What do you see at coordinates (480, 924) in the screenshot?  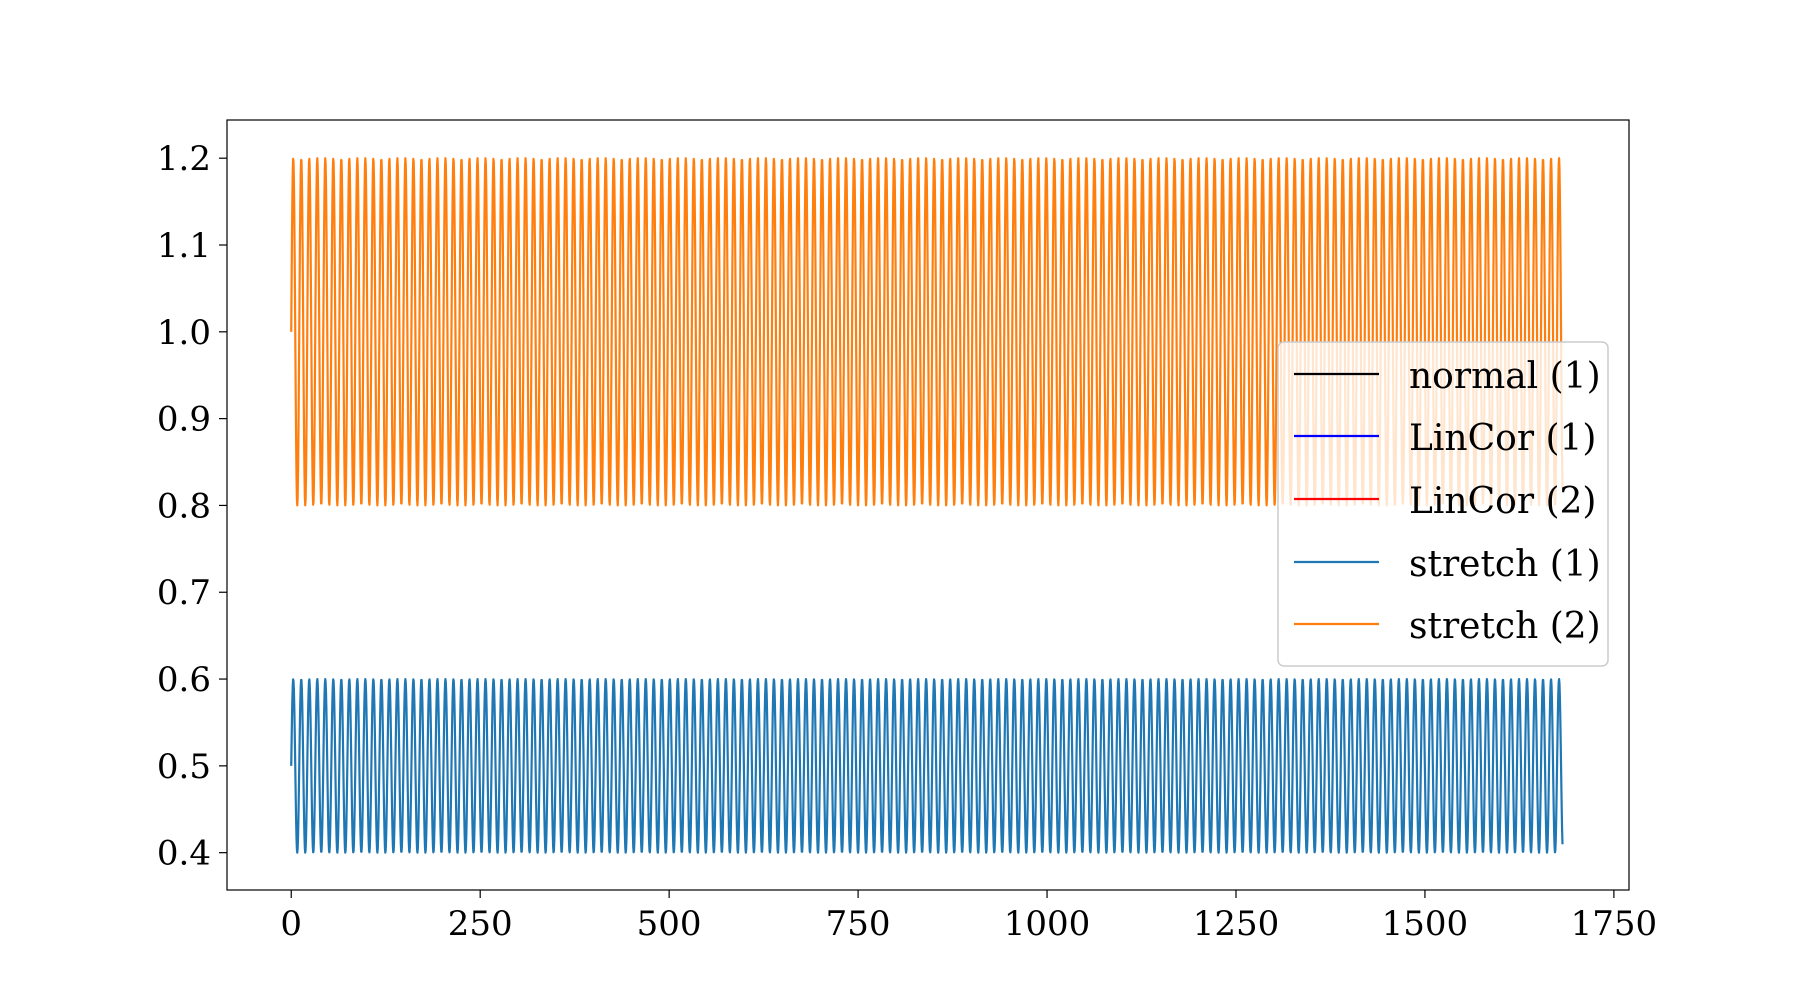 I see `x-tick-label: 250` at bounding box center [480, 924].